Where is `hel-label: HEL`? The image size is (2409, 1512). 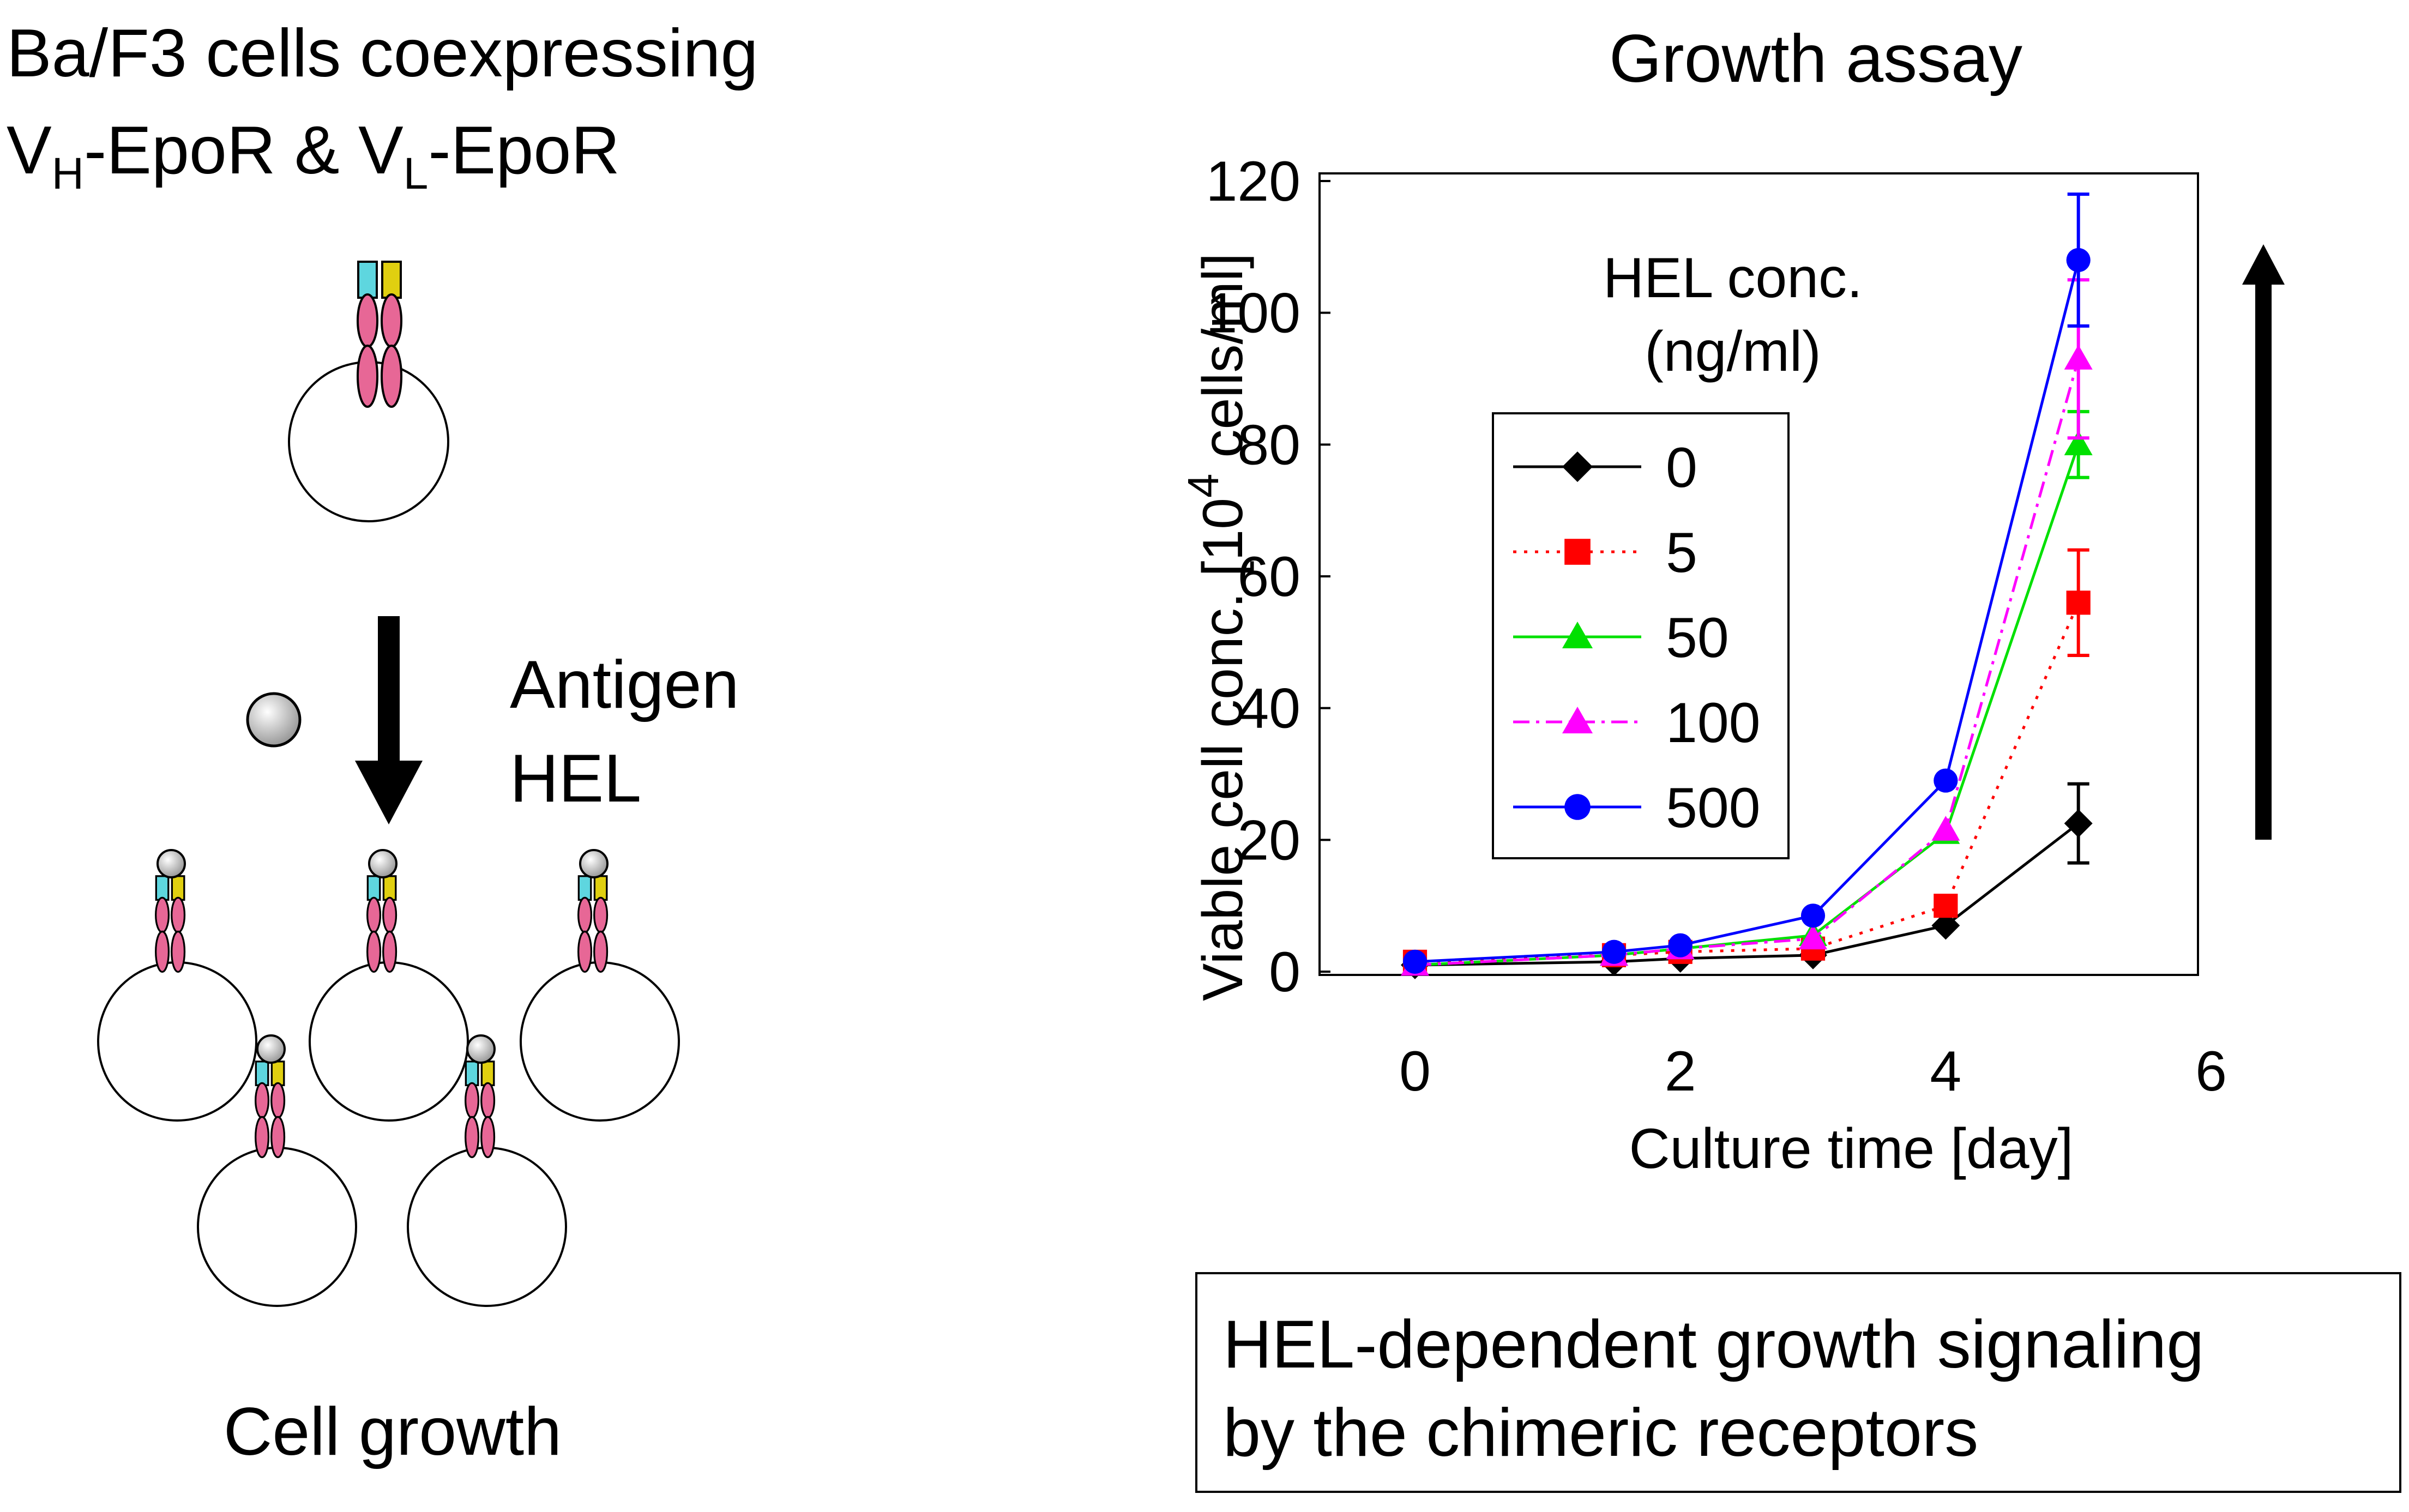 hel-label: HEL is located at coordinates (575, 778).